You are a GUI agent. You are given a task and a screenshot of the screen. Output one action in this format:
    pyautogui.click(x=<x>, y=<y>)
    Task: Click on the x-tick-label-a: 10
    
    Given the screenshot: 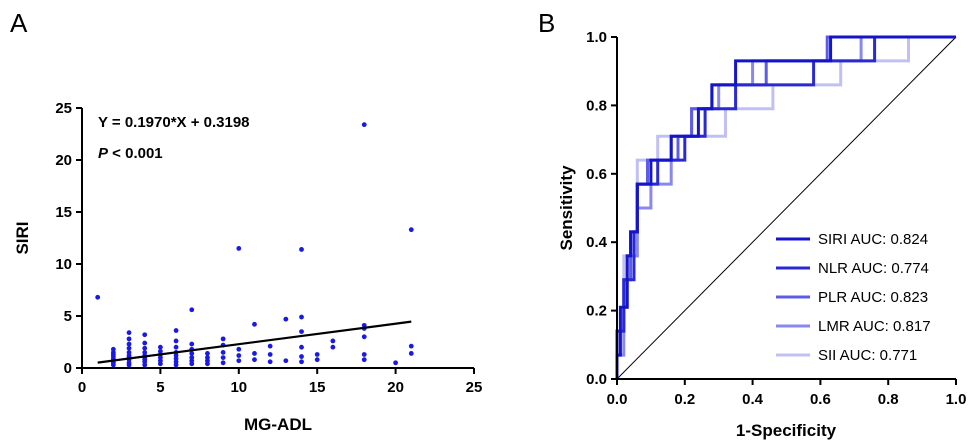 What is the action you would take?
    pyautogui.click(x=238, y=387)
    